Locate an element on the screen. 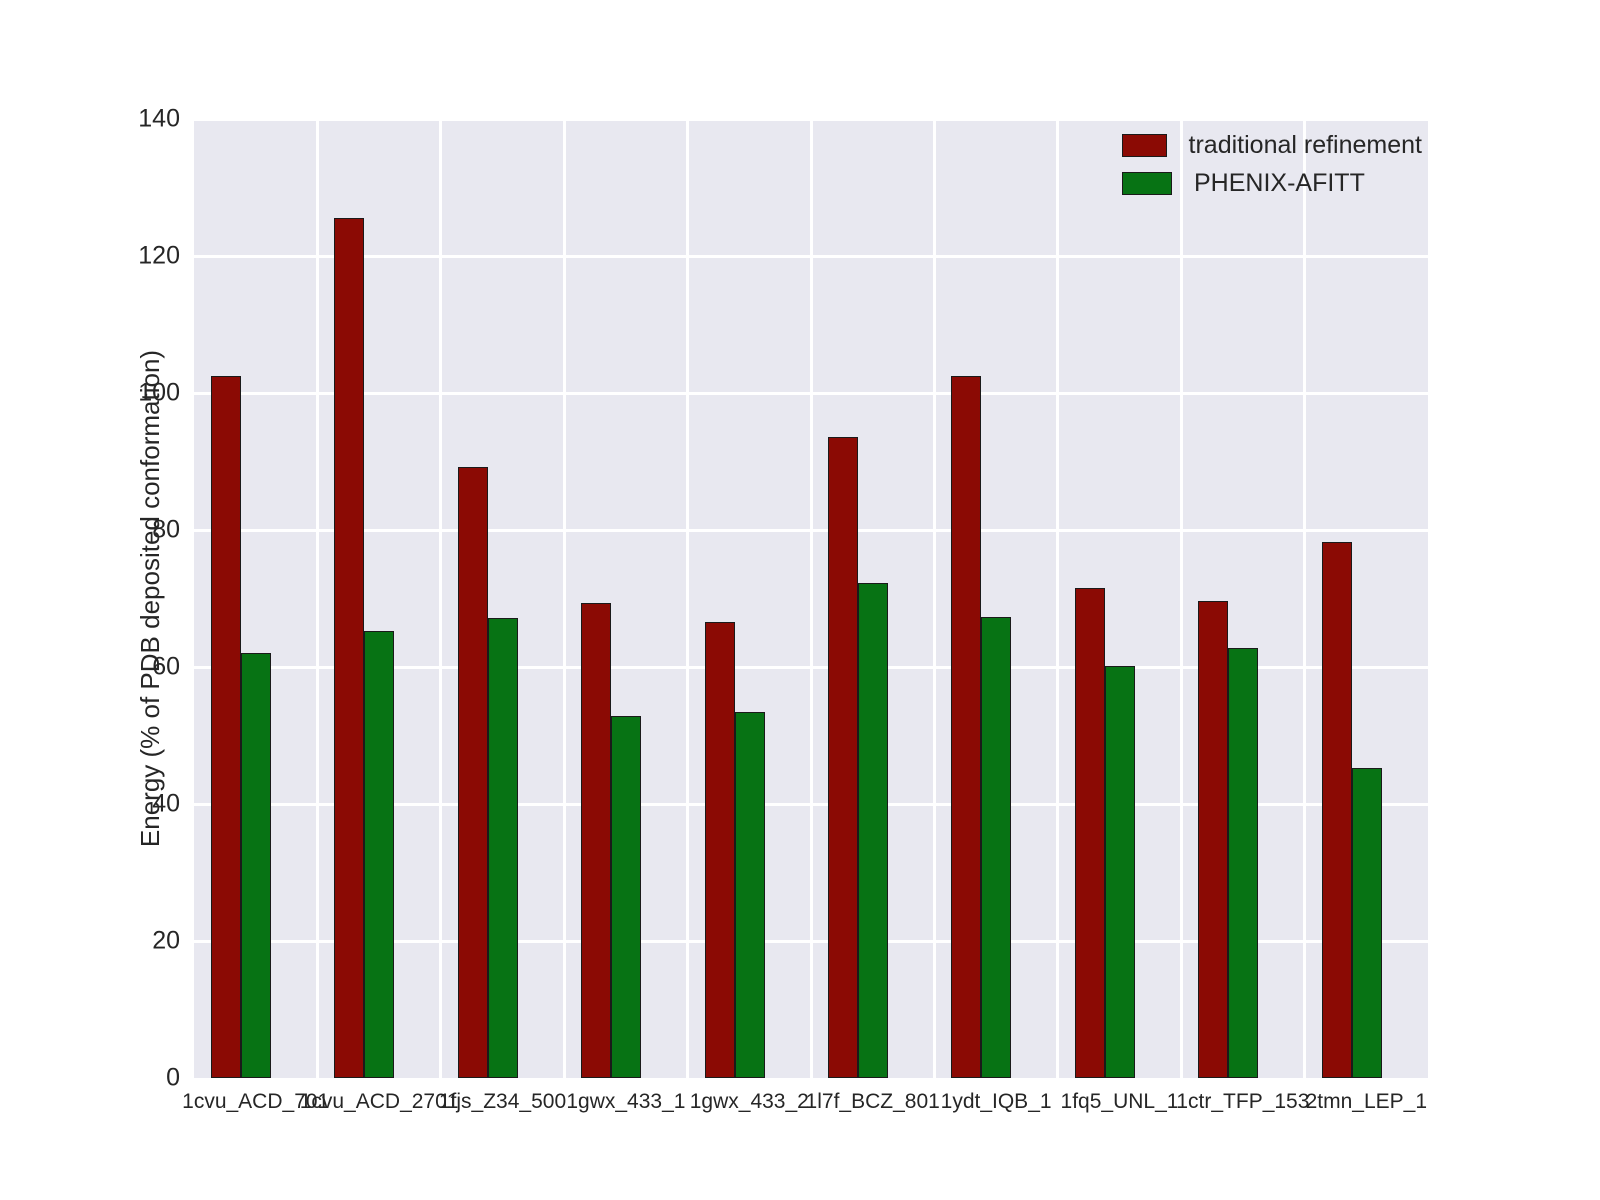 Image resolution: width=1600 pixels, height=1200 pixels. legend-item-traditional-refinement: traditional refinement is located at coordinates (1272, 145).